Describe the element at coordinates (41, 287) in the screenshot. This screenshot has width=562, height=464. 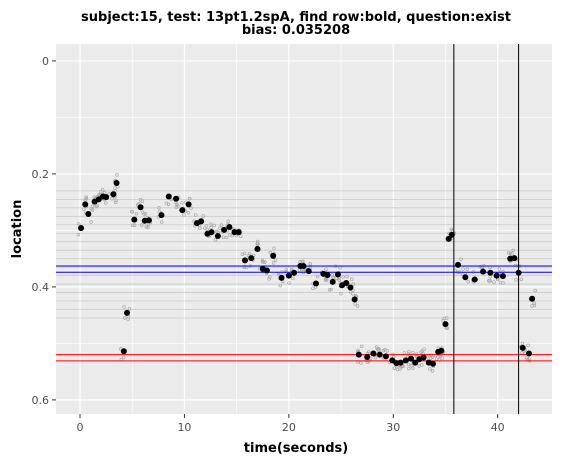
I see `y-tick-label: 0.4` at that location.